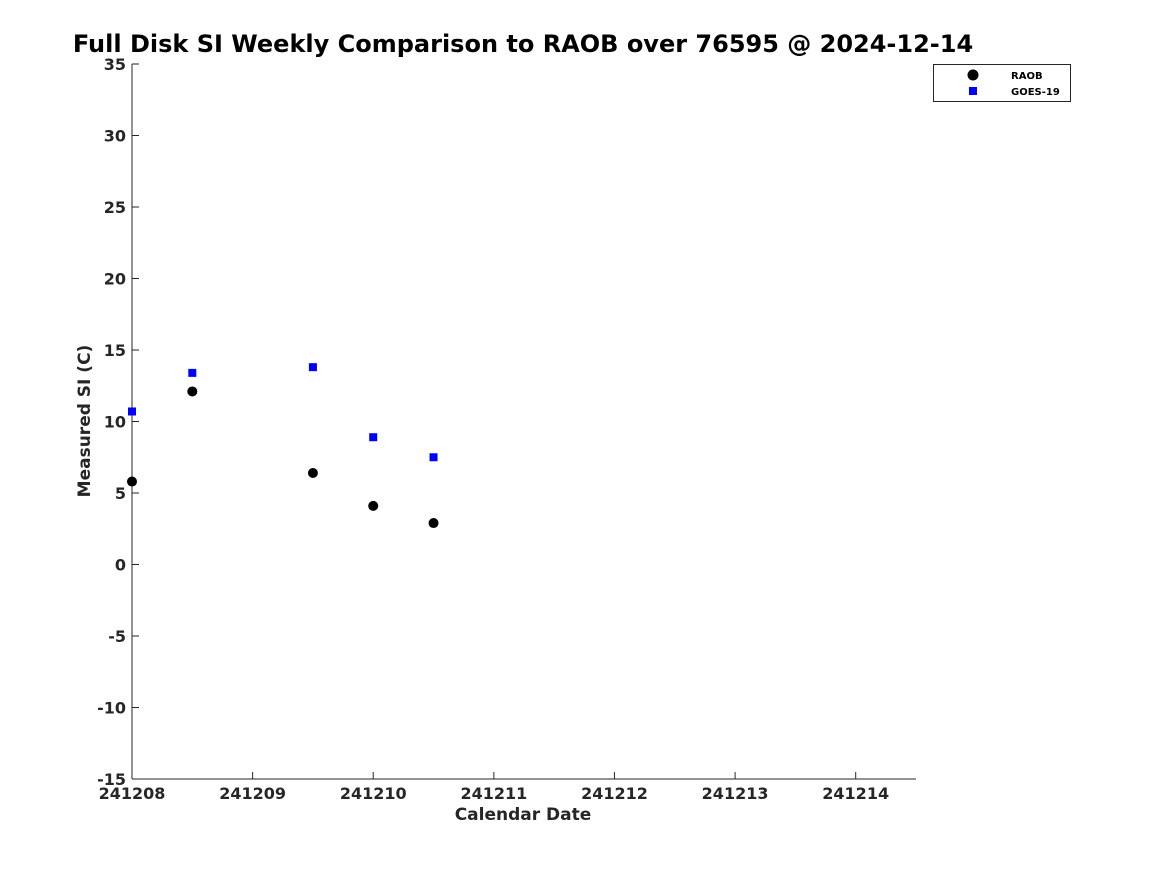  I want to click on legend-box, so click(1002, 83).